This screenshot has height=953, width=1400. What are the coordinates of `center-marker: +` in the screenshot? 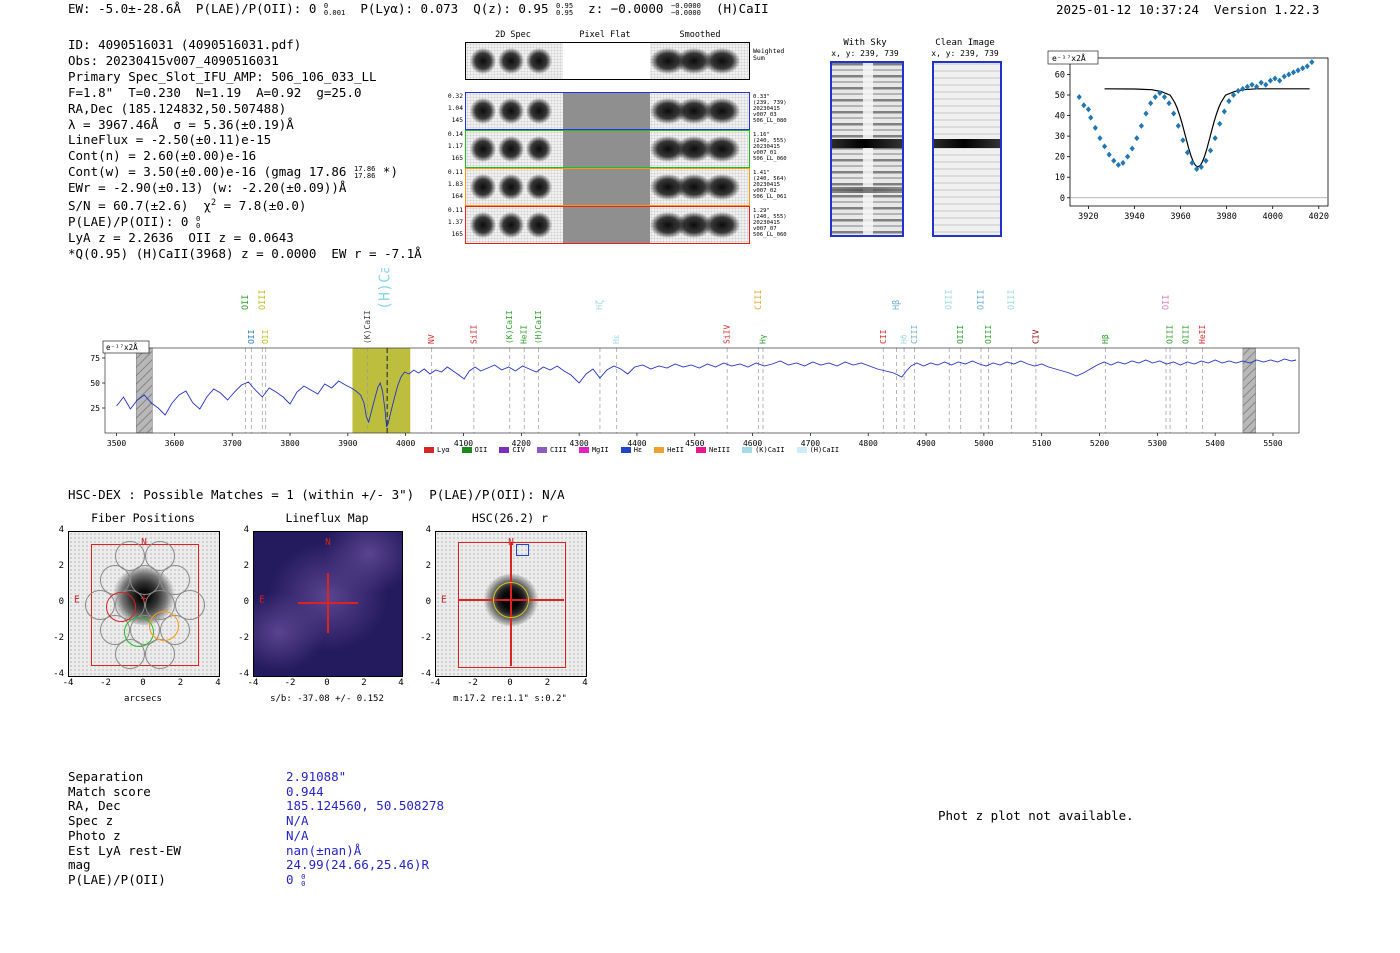 It's located at (144, 598).